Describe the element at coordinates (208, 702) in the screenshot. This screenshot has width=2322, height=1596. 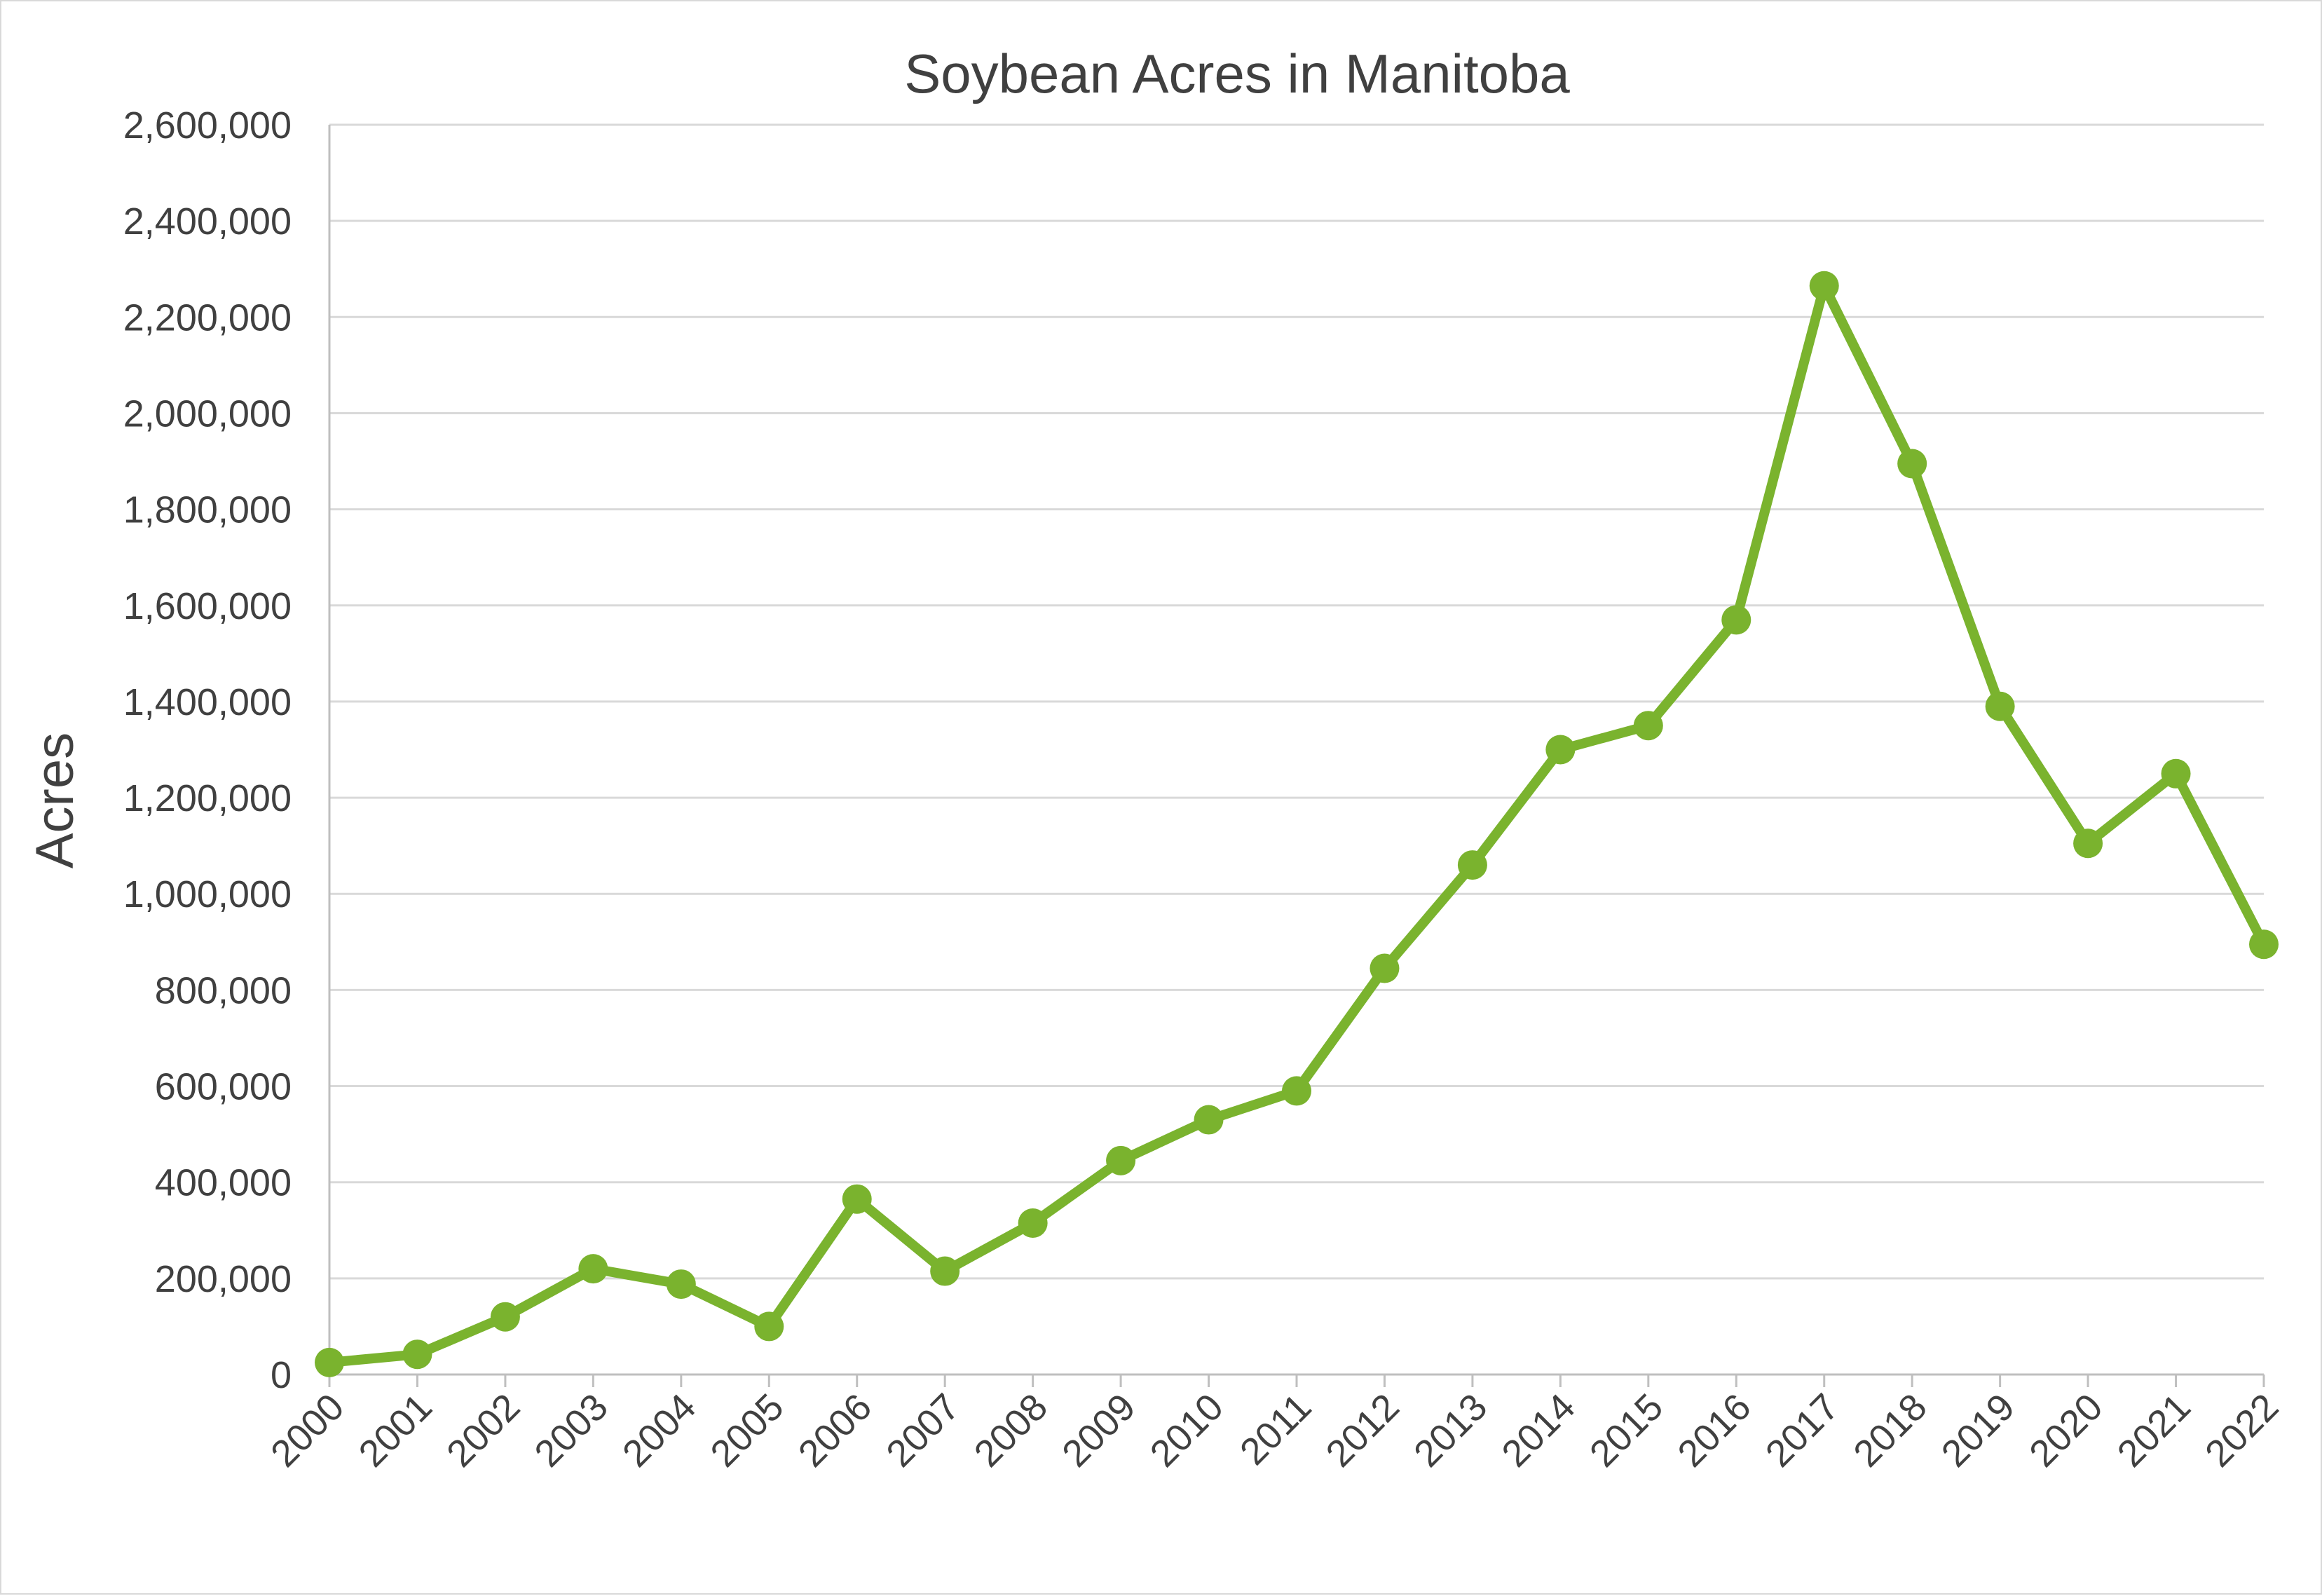
I see `y-tick-label: 1,400,000` at that location.